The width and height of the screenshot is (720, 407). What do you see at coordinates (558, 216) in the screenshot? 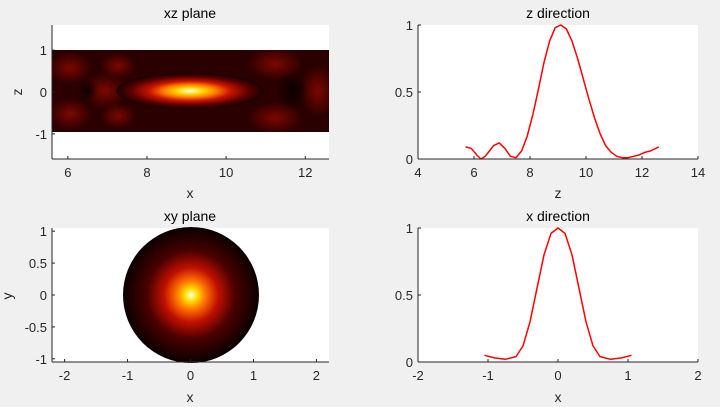
I see `plot-title: x direction` at bounding box center [558, 216].